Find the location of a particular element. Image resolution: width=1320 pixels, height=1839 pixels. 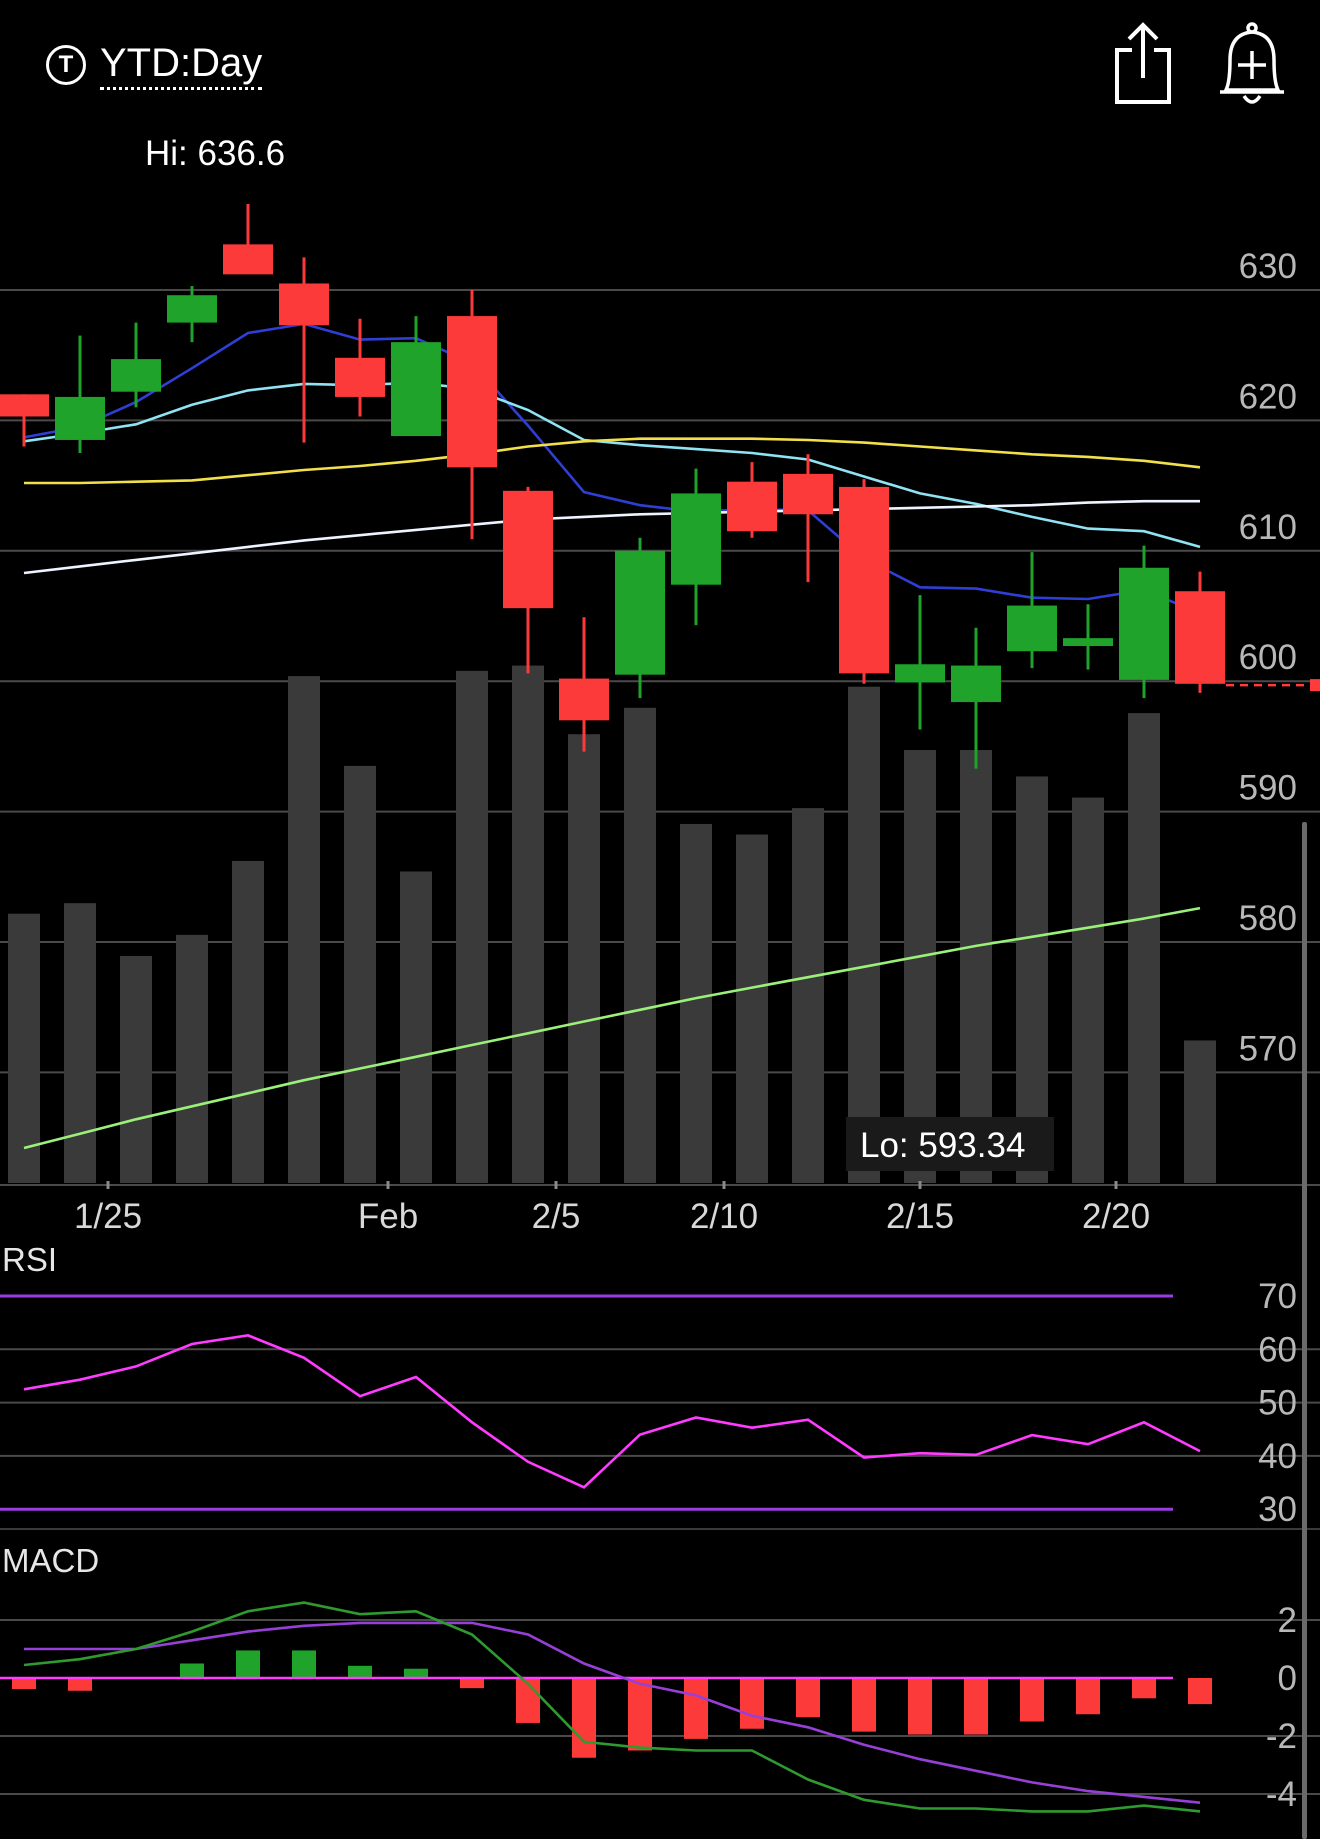

macd-tick-label: 0 is located at coordinates (1287, 1678).